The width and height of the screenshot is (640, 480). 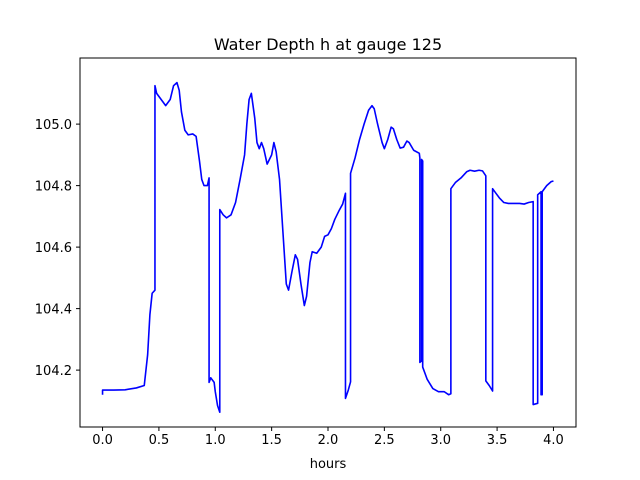 What do you see at coordinates (53, 125) in the screenshot?
I see `y-tick-label: 105.0` at bounding box center [53, 125].